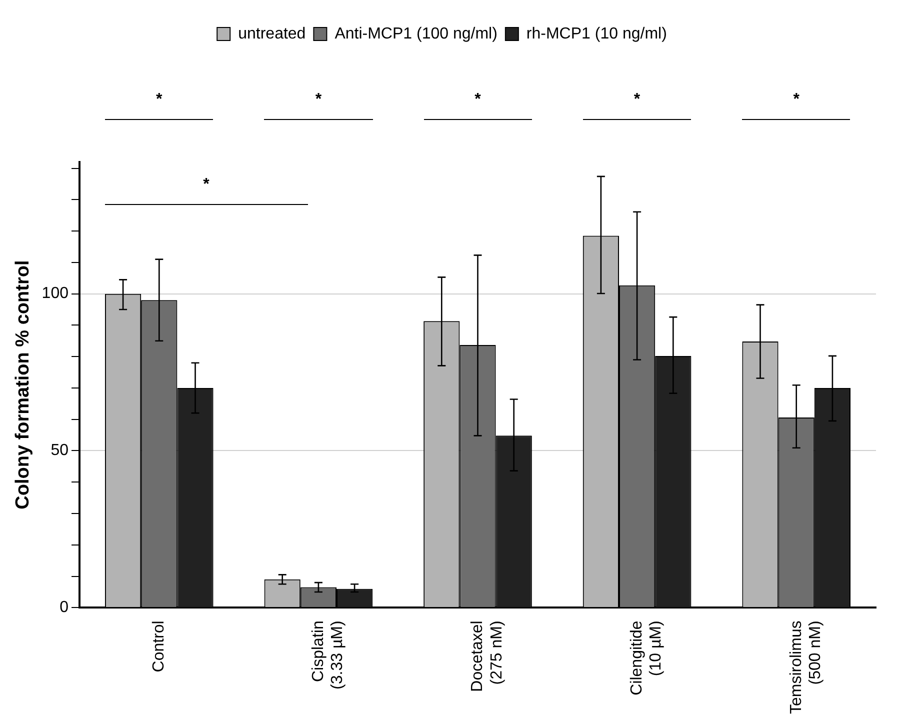 The width and height of the screenshot is (904, 725). What do you see at coordinates (596, 33) in the screenshot?
I see `legend-label: rh-MCP1 (10 ng/ml)` at bounding box center [596, 33].